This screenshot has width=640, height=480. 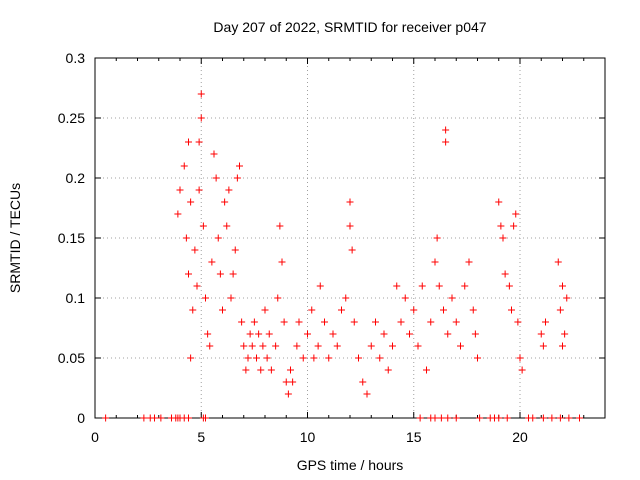 What do you see at coordinates (95, 437) in the screenshot?
I see `x-tick-label: 0` at bounding box center [95, 437].